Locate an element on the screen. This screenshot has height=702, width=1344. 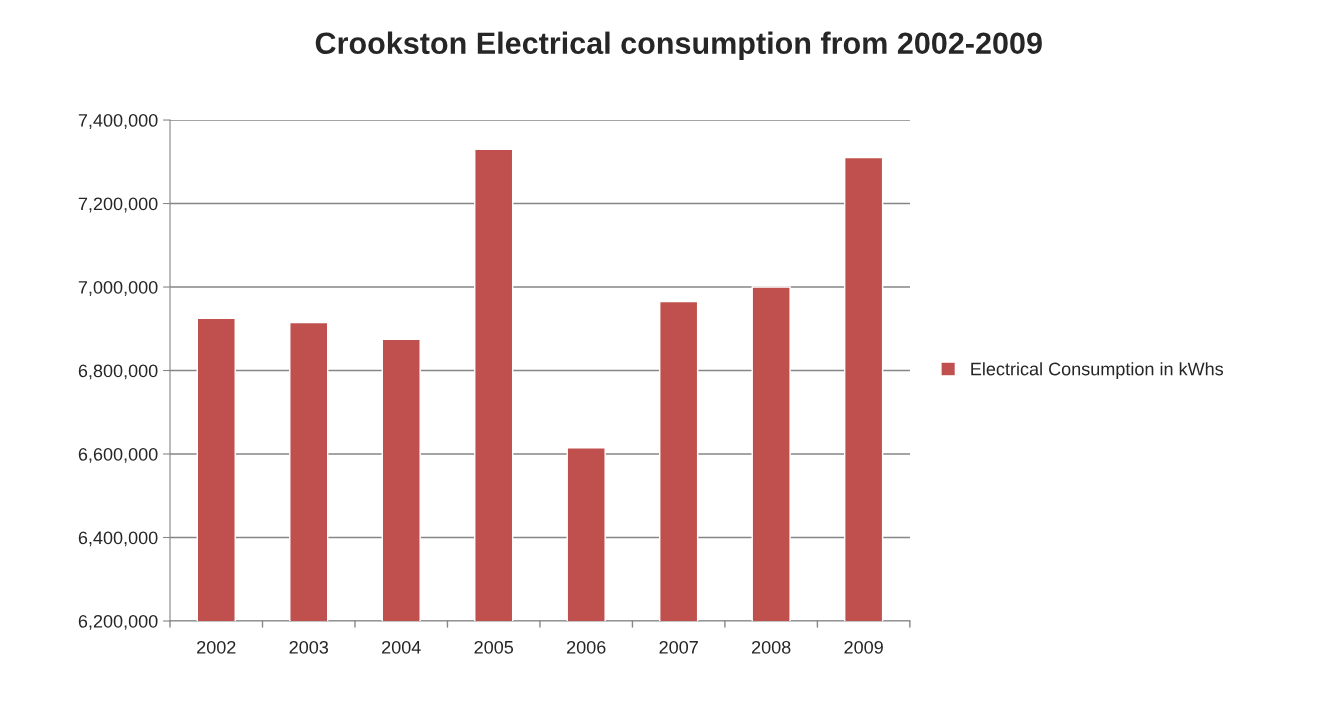
x-tick-label: 2003 is located at coordinates (309, 647).